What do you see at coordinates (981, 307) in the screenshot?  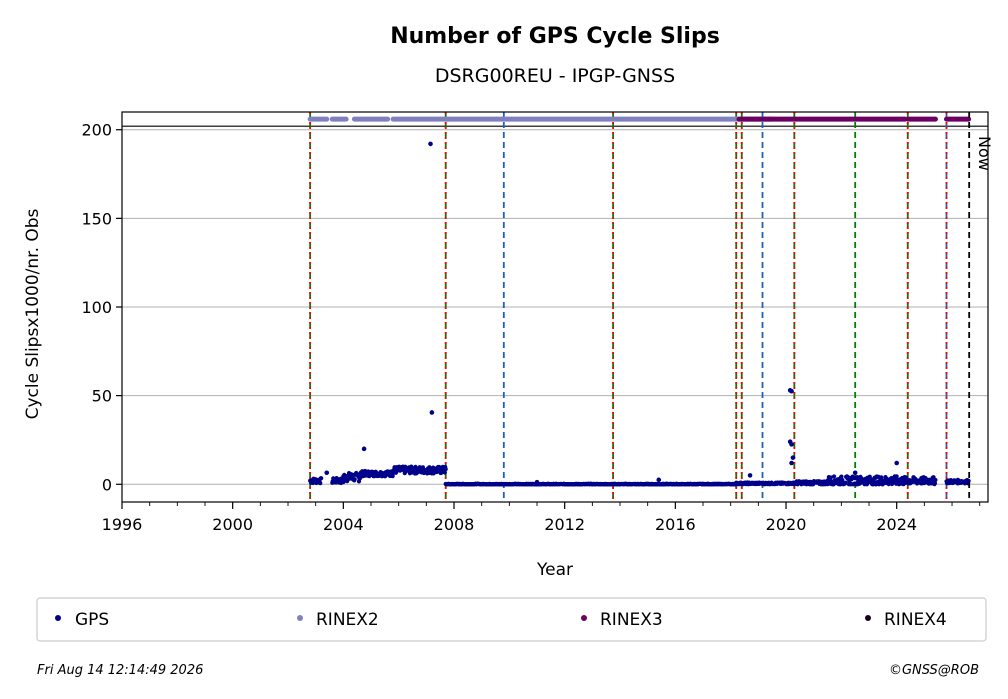 I see `now-marker: Now` at bounding box center [981, 307].